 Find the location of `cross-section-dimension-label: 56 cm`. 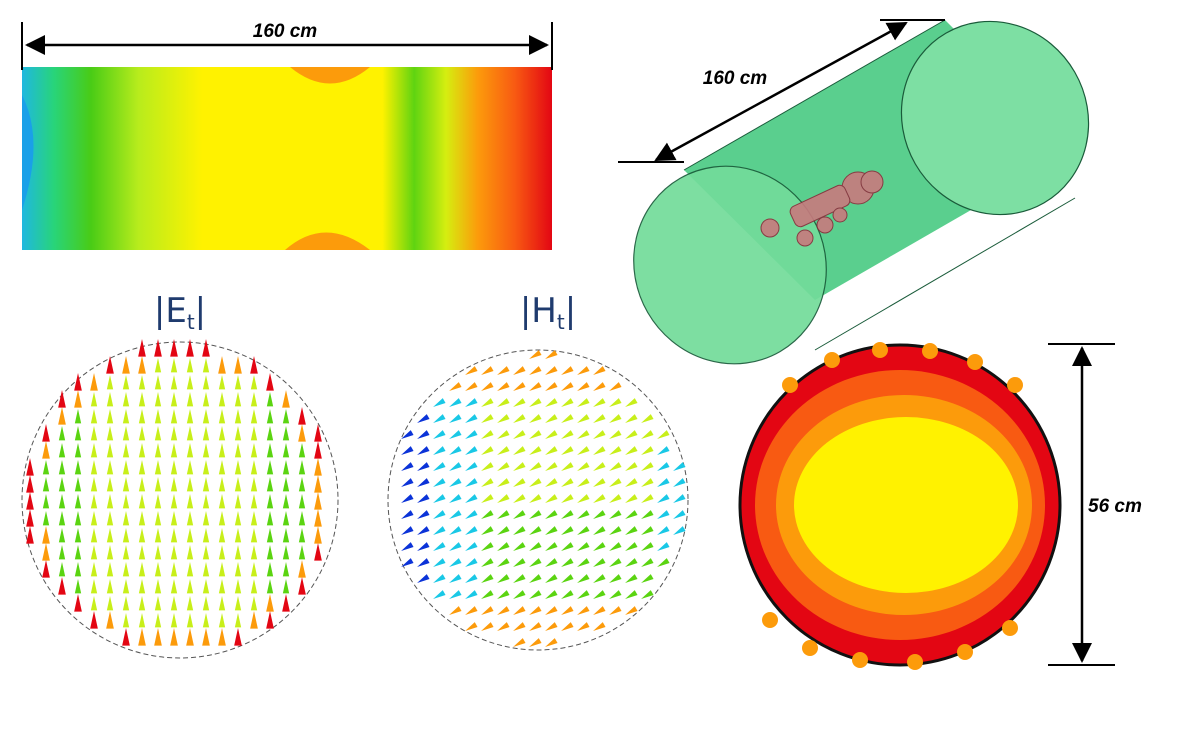

cross-section-dimension-label: 56 cm is located at coordinates (1115, 506).